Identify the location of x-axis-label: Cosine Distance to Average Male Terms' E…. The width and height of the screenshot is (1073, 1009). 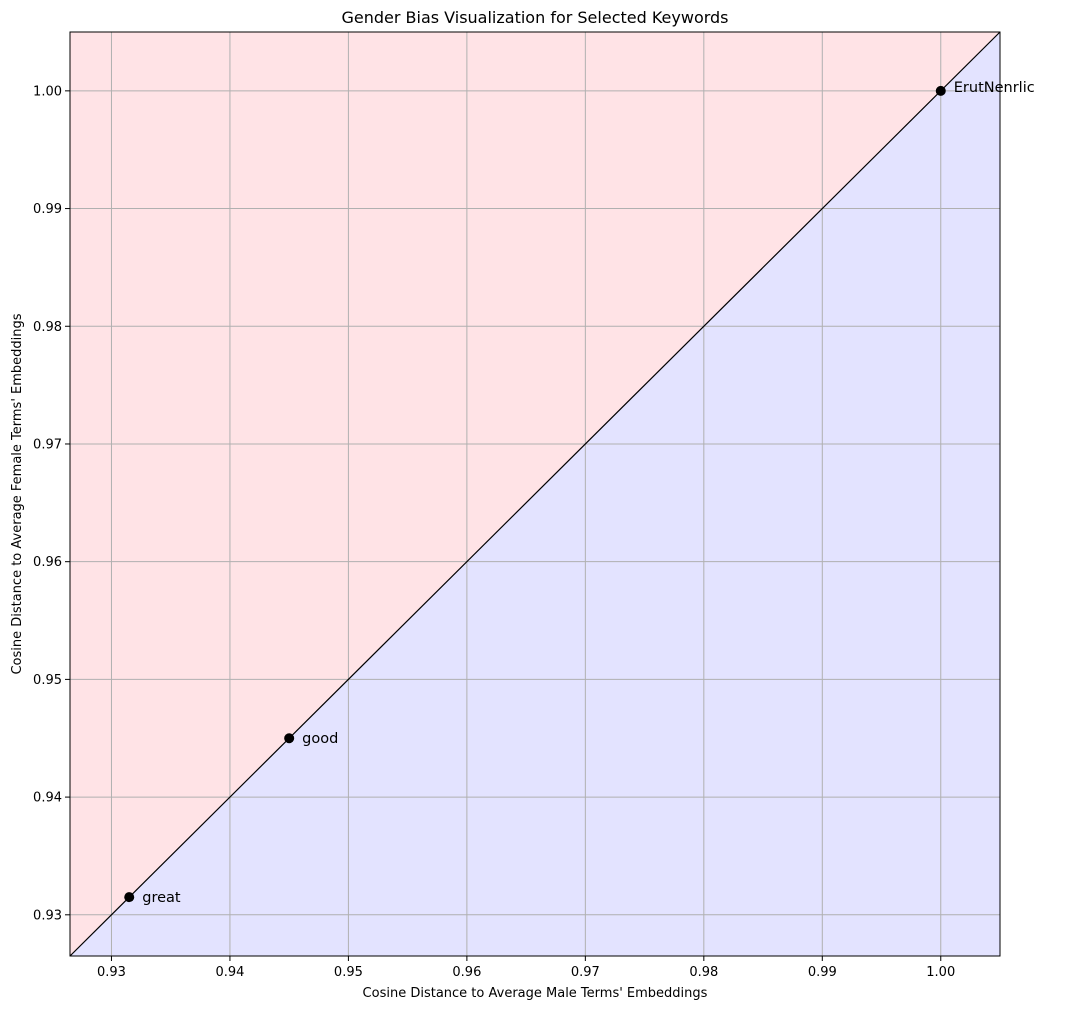
(535, 993).